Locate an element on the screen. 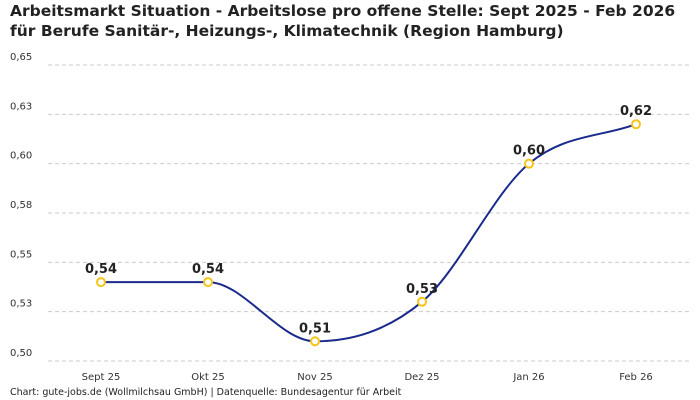 The image size is (700, 400). x-tick-label: Sept 25 is located at coordinates (101, 377).